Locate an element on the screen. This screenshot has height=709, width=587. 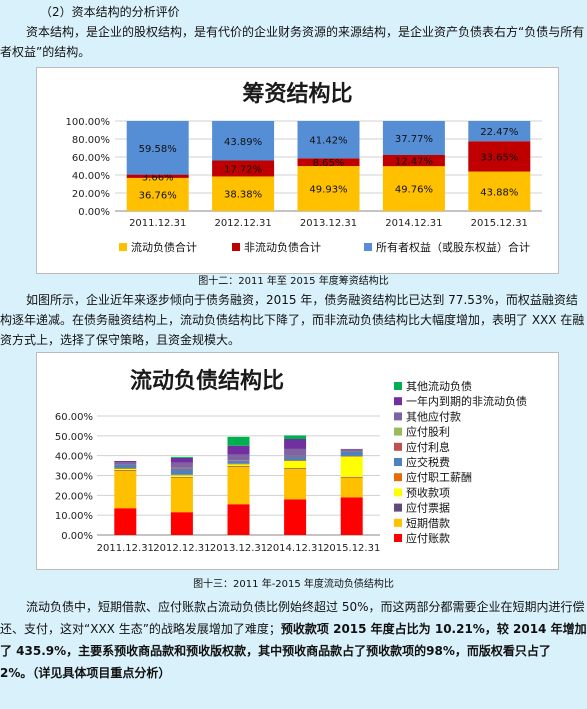
legend-label: 其他流动负债 is located at coordinates (439, 386).